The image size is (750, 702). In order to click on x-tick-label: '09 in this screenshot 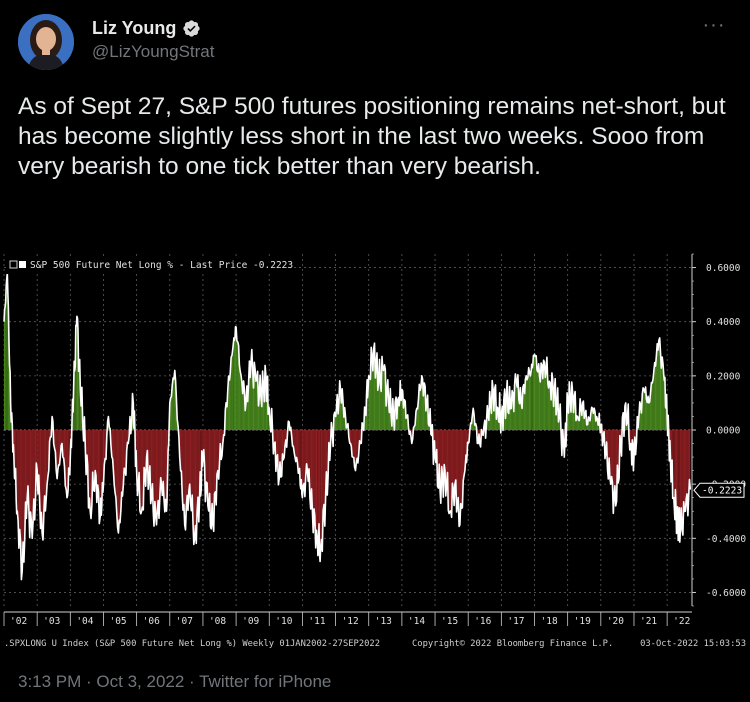, I will do `click(250, 621)`.